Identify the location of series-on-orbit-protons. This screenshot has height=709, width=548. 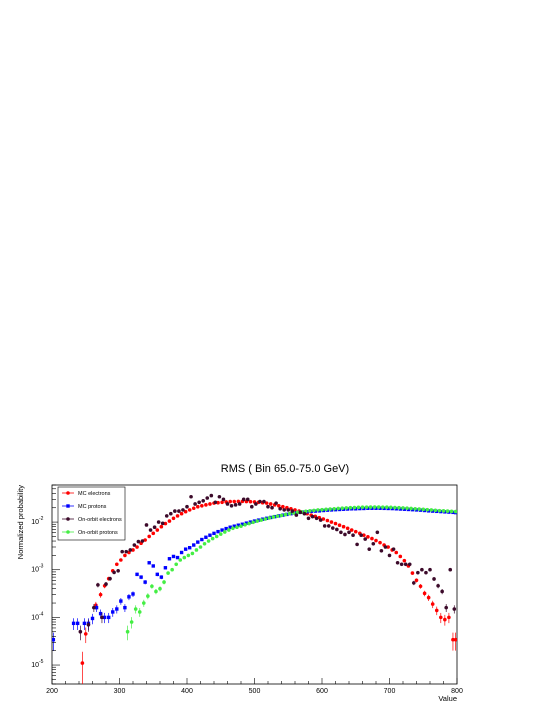
(291, 573).